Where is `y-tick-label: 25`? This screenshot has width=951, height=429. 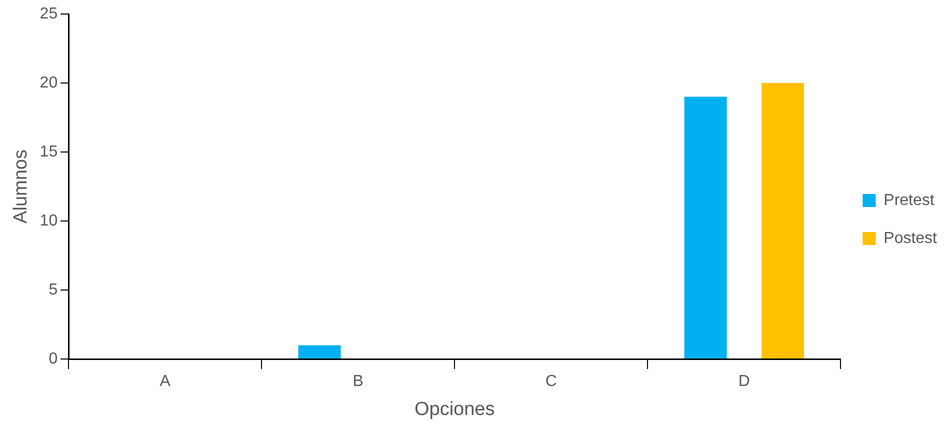 y-tick-label: 25 is located at coordinates (49, 13).